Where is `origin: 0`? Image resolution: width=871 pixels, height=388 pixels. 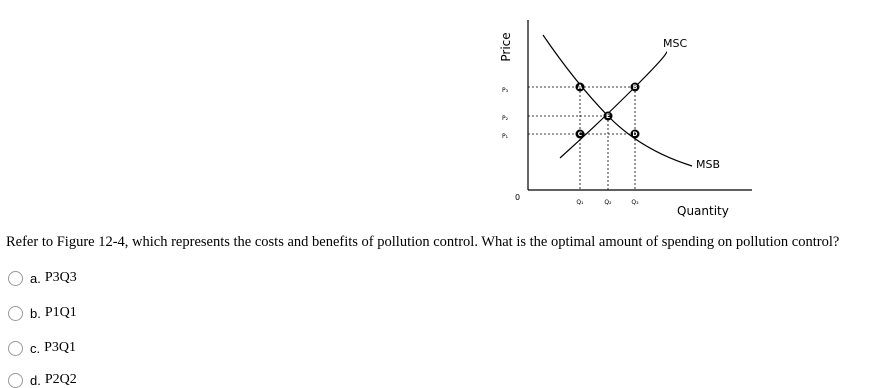 origin: 0 is located at coordinates (517, 197).